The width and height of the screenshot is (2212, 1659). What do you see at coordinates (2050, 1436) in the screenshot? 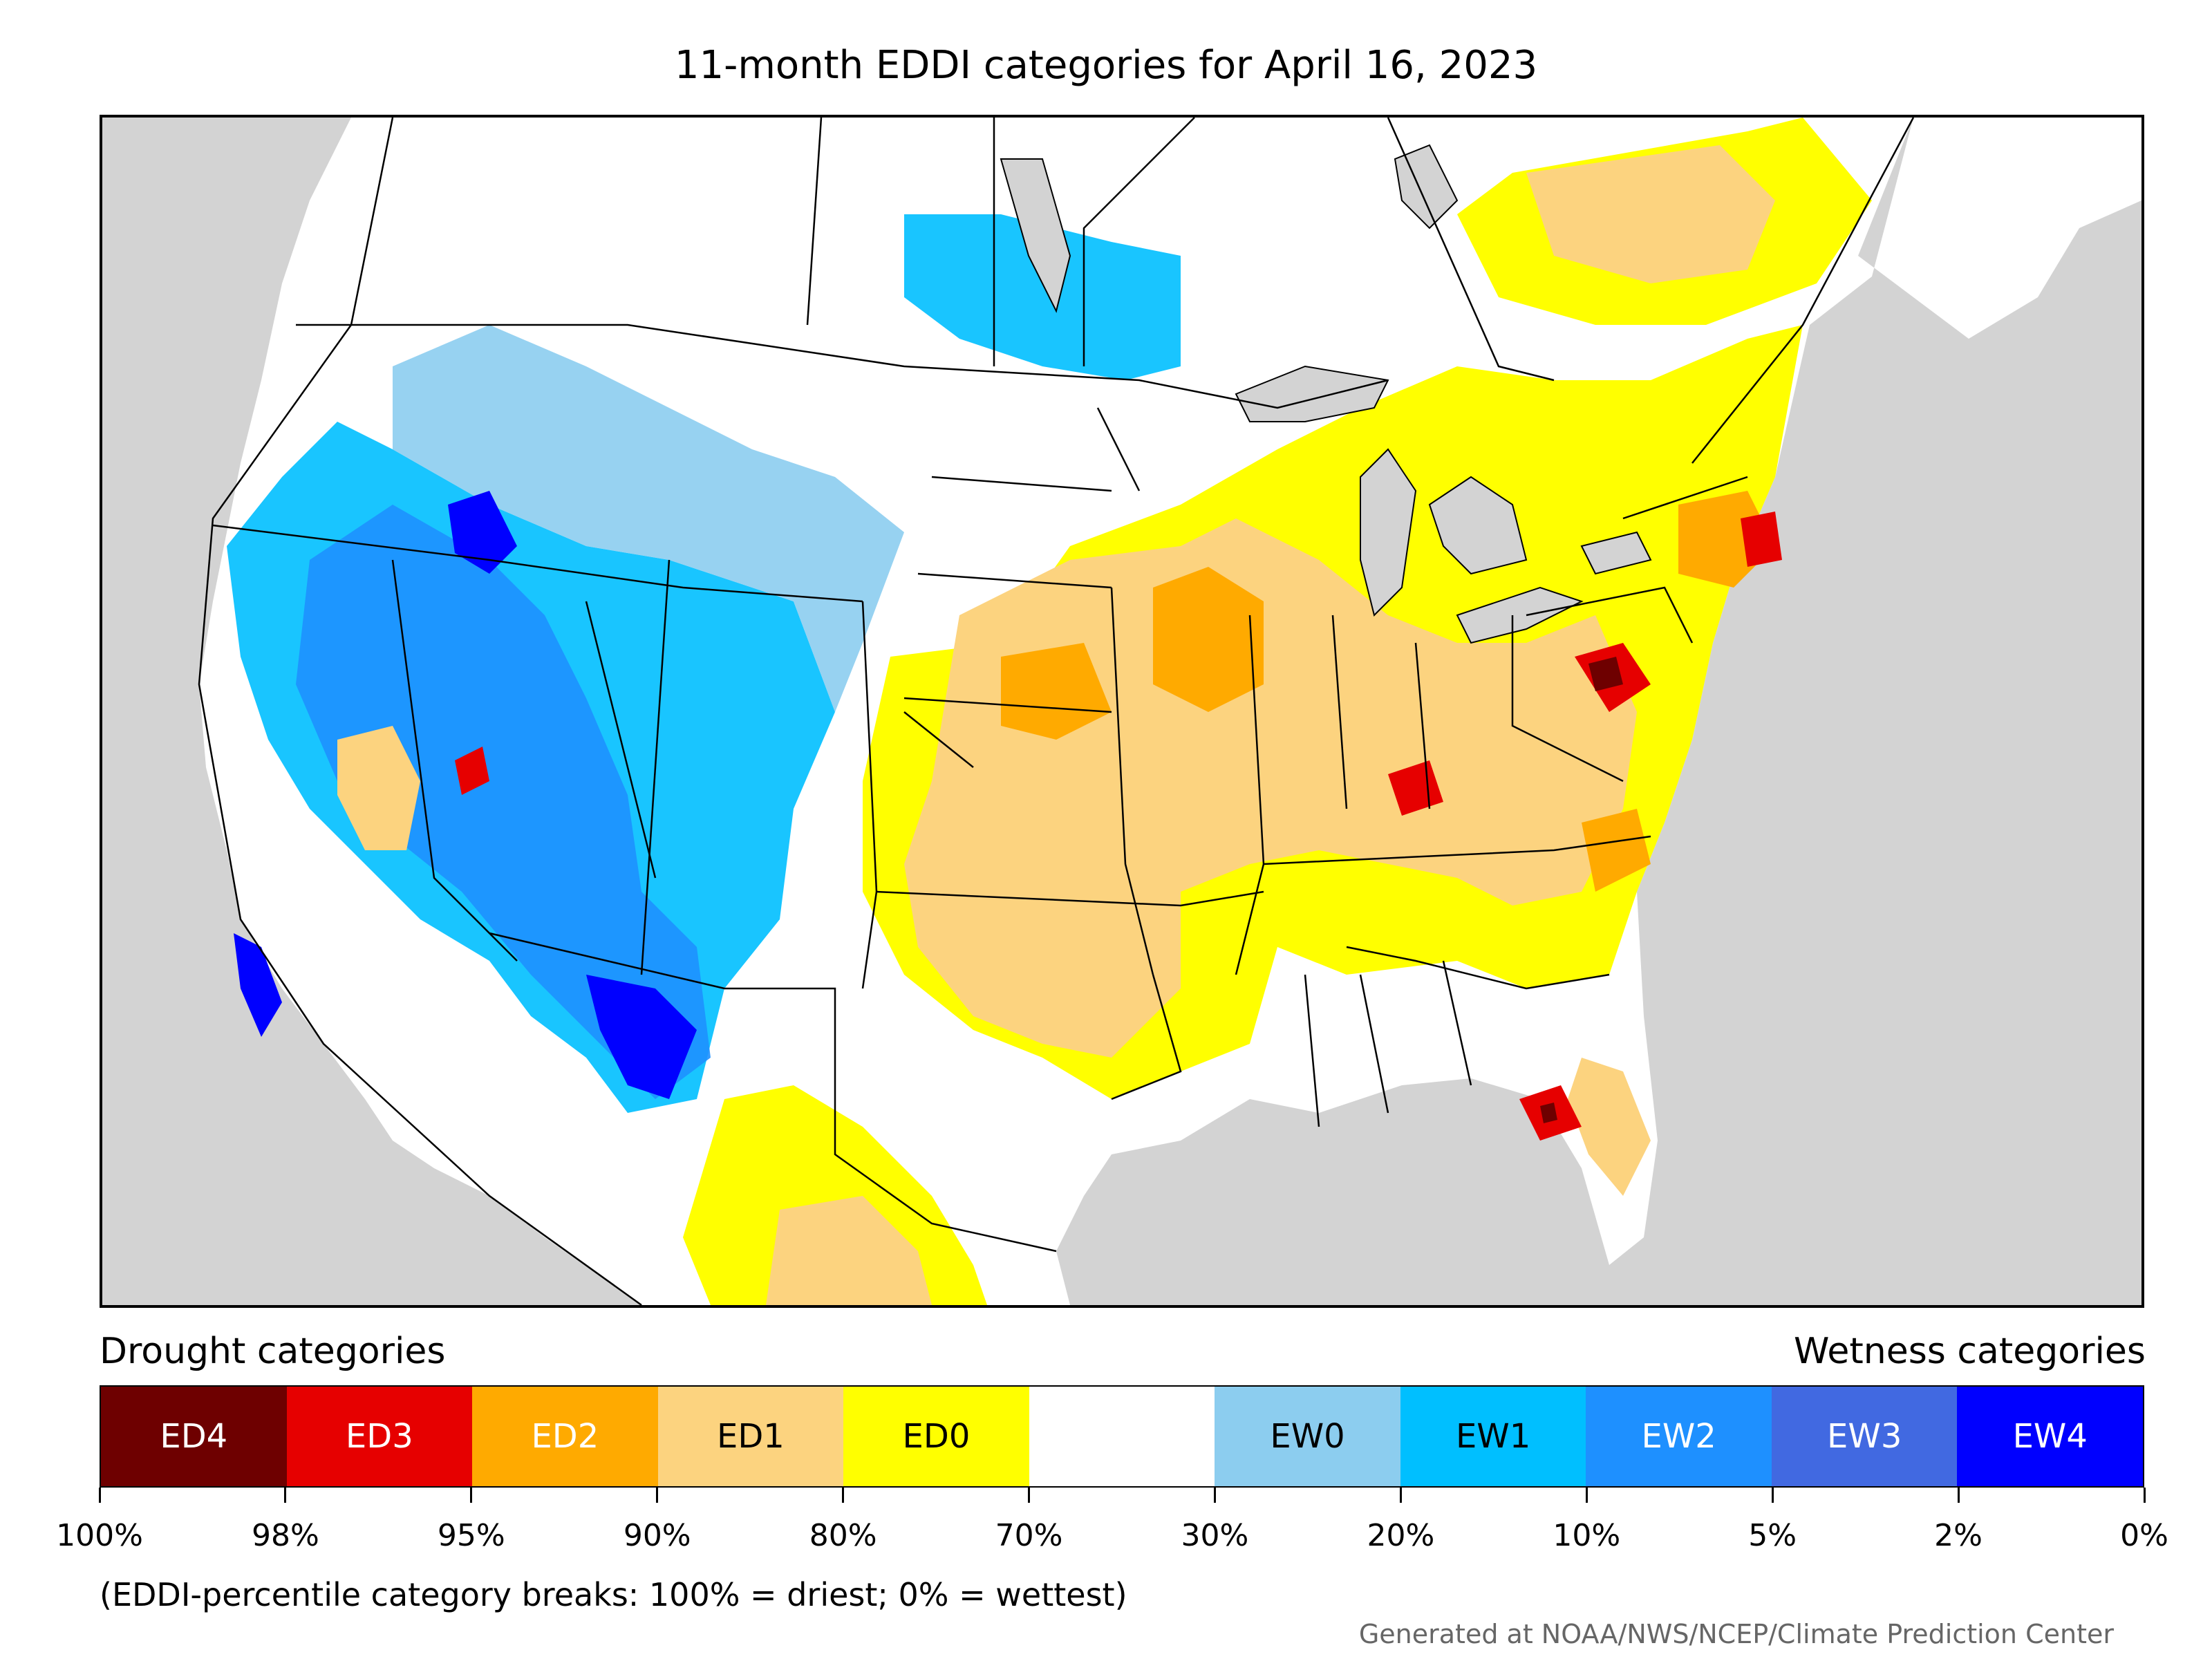
I see `legend-cell-ew4: EW4` at bounding box center [2050, 1436].